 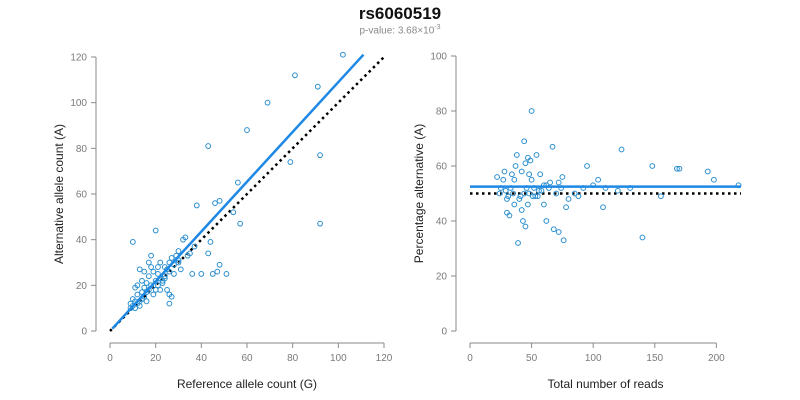 What do you see at coordinates (384, 358) in the screenshot?
I see `x-tick-label: 120` at bounding box center [384, 358].